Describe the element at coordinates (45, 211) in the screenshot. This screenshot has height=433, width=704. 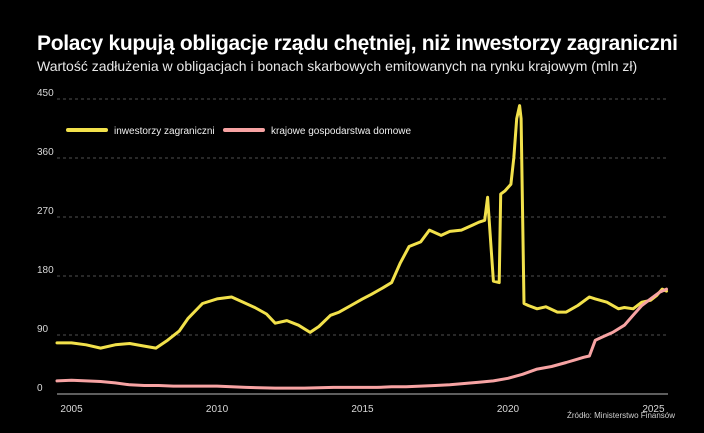
I see `y-tick-label: 270` at that location.